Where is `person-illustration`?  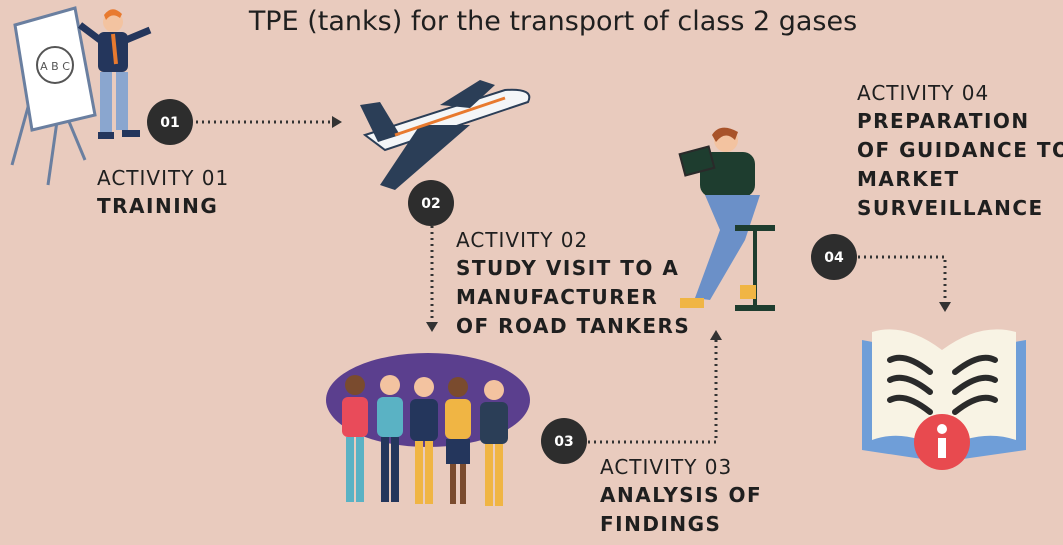
person-illustration is located at coordinates (726, 219).